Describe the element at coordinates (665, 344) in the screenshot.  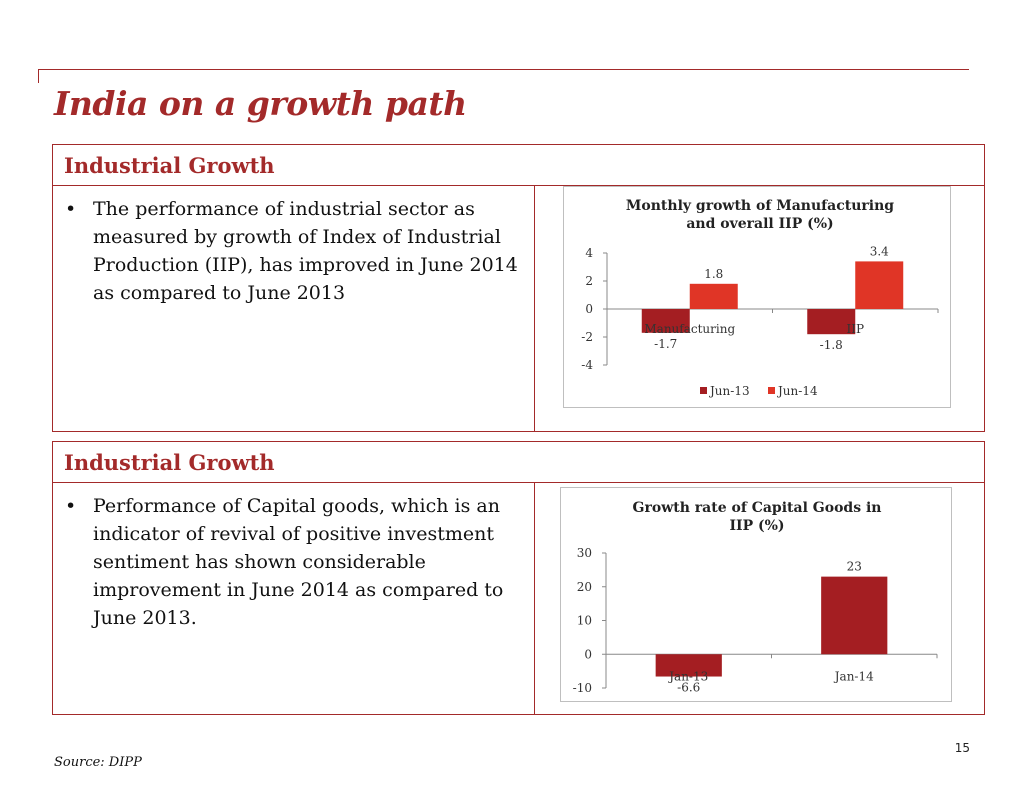
I see `data-label: -1.7` at that location.